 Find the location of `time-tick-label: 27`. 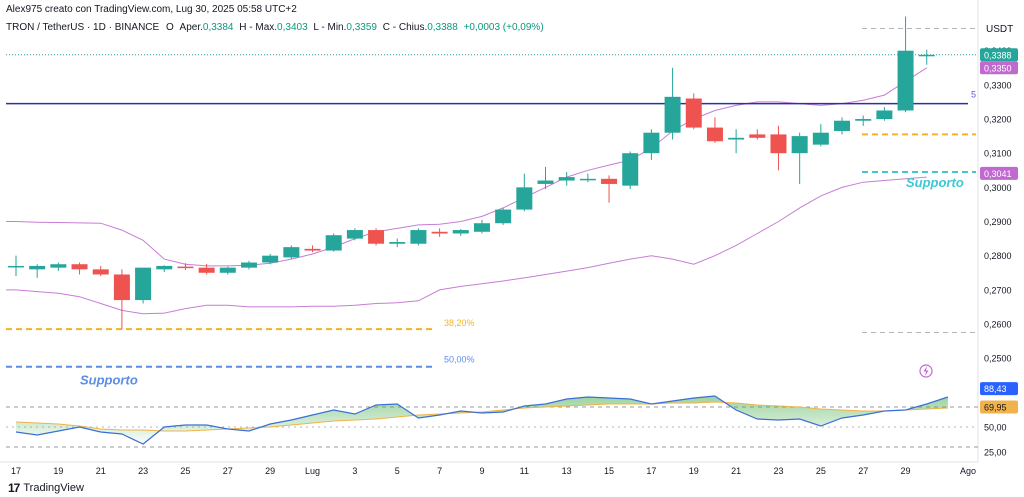

time-tick-label: 27 is located at coordinates (863, 471).